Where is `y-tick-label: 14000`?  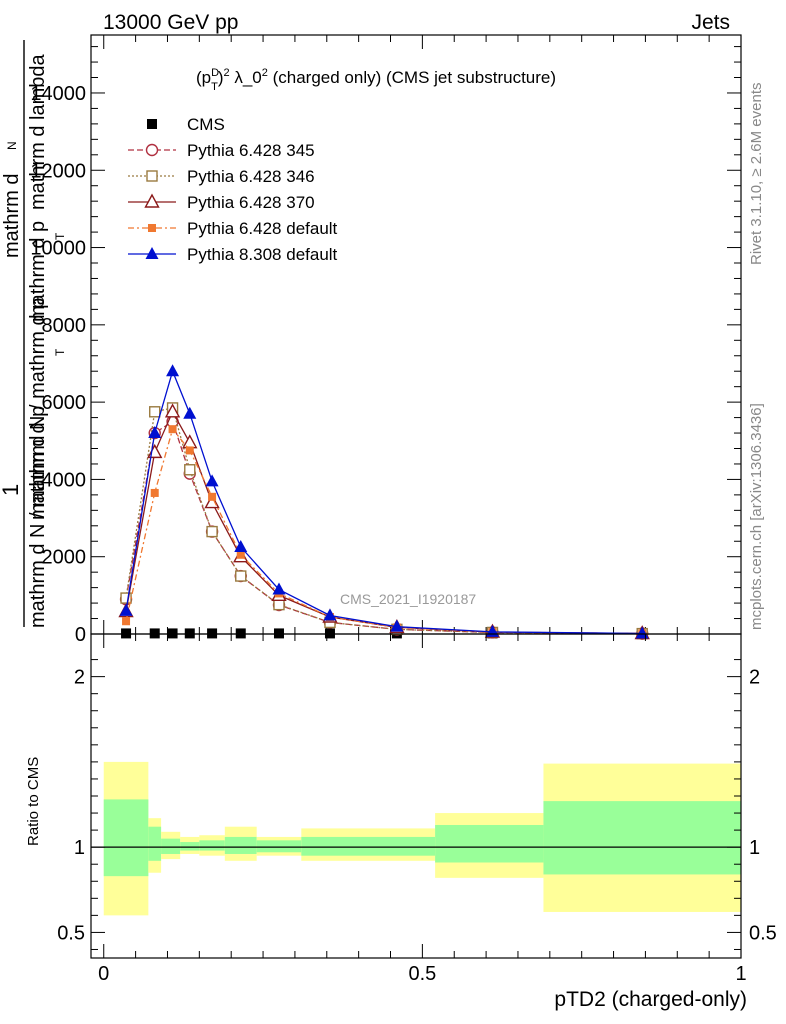
y-tick-label: 14000 is located at coordinates (58, 94).